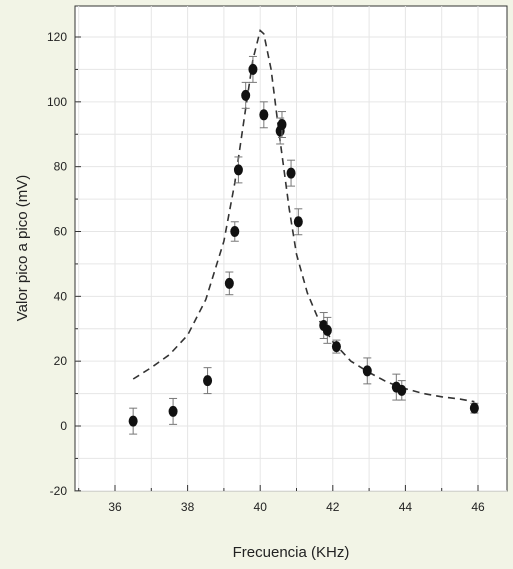  I want to click on y-tick-label: 120, so click(57, 37).